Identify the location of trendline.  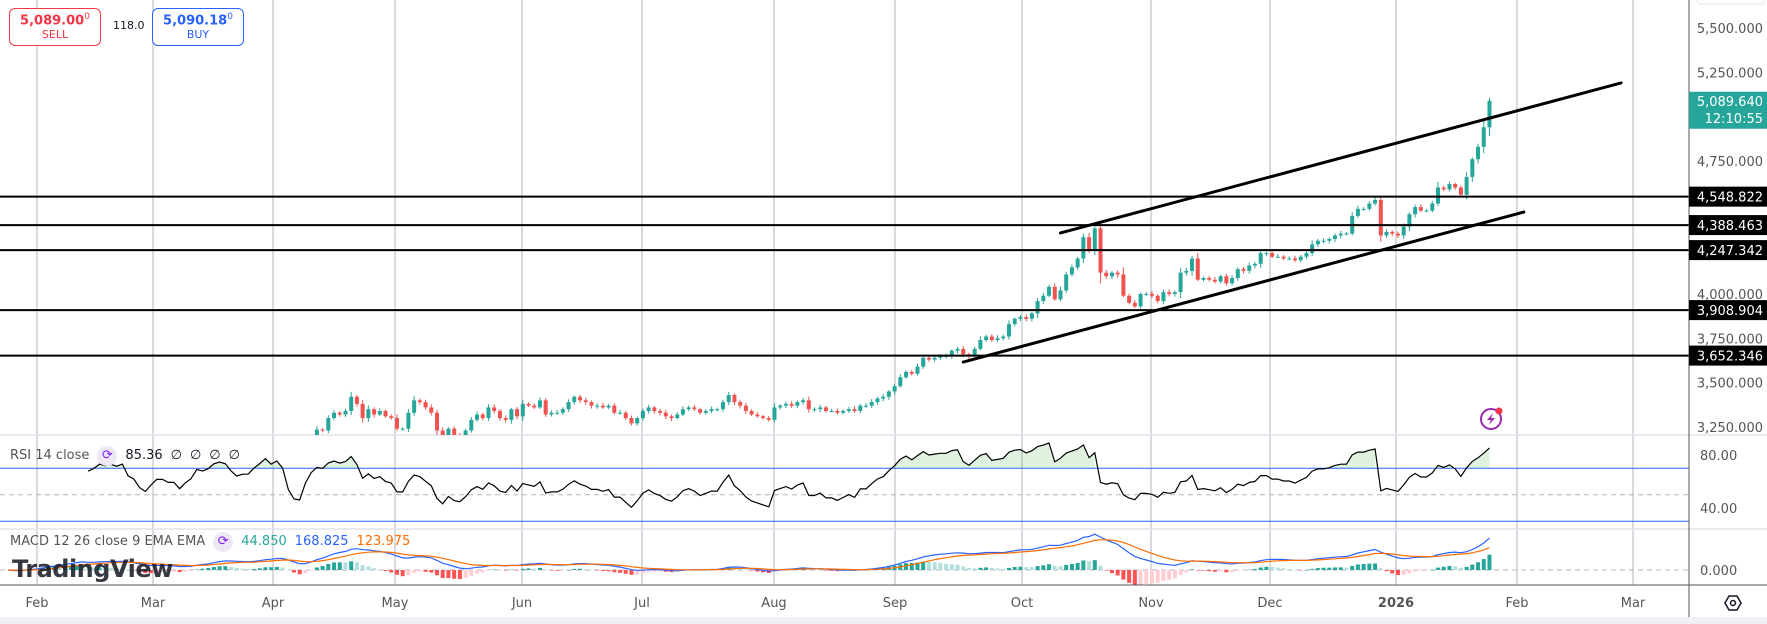
(1243, 287).